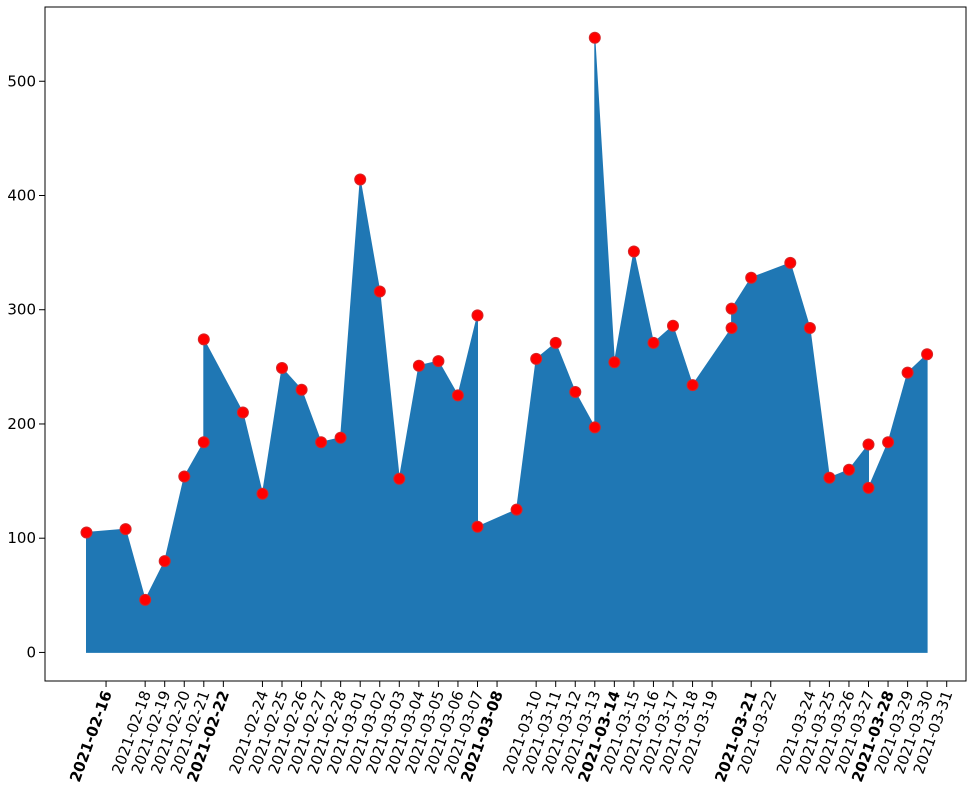 This screenshot has width=968, height=785. What do you see at coordinates (21, 424) in the screenshot?
I see `y-tick-label: 200` at bounding box center [21, 424].